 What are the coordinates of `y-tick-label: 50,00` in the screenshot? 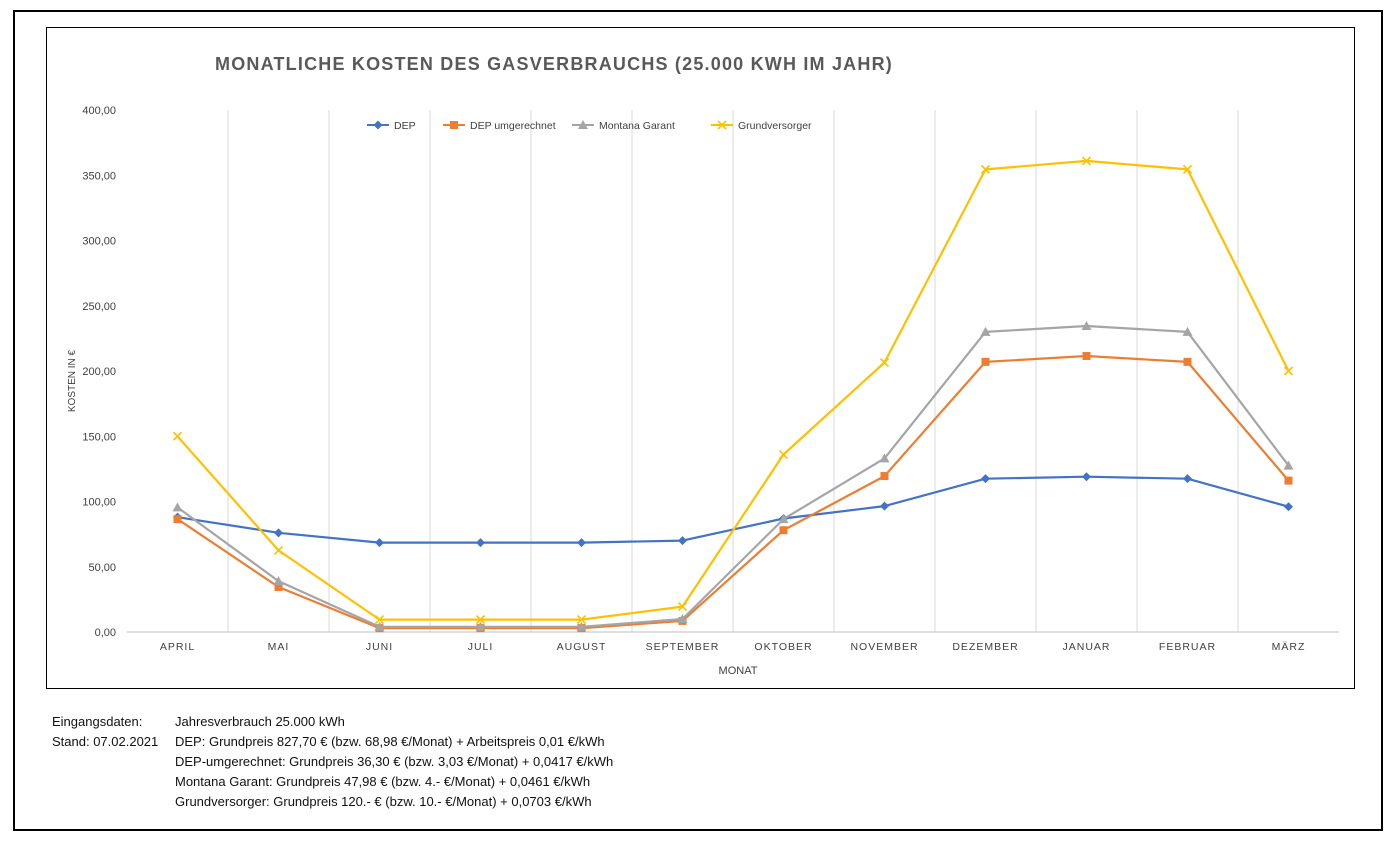 It's located at (102, 568).